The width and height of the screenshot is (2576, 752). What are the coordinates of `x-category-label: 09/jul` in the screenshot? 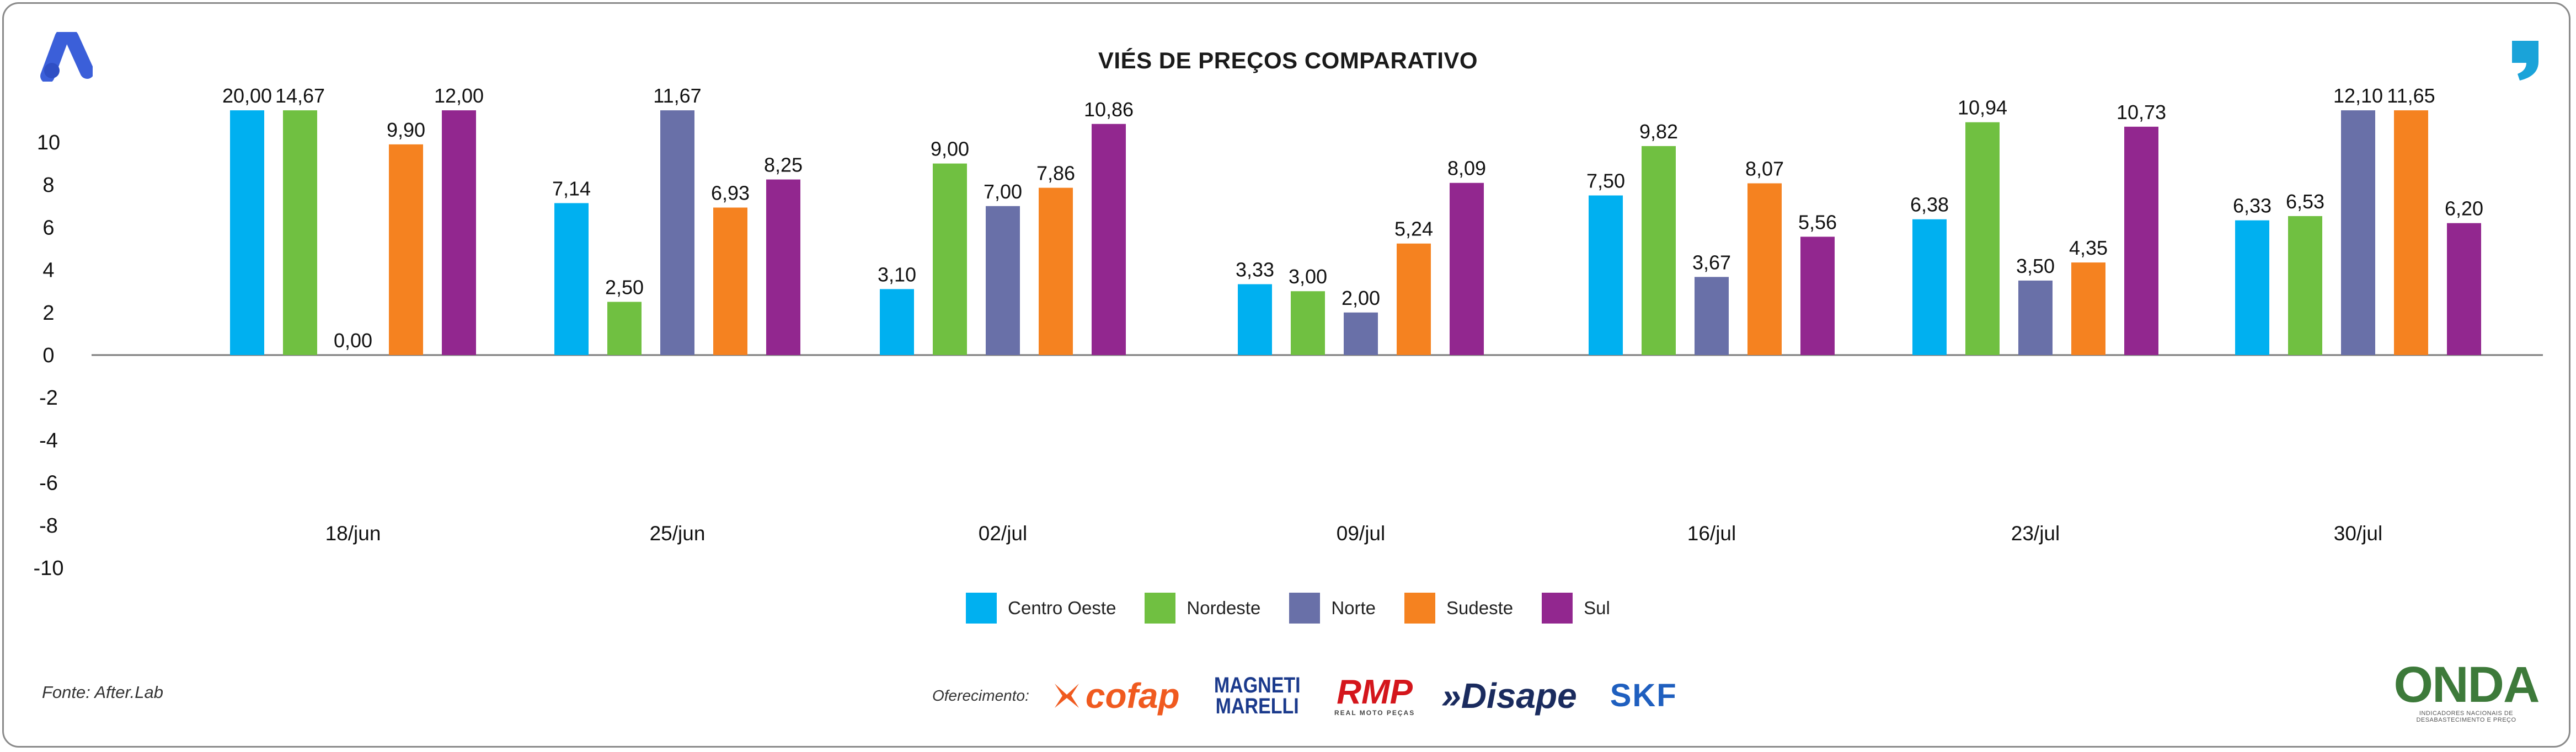 It's located at (1361, 533).